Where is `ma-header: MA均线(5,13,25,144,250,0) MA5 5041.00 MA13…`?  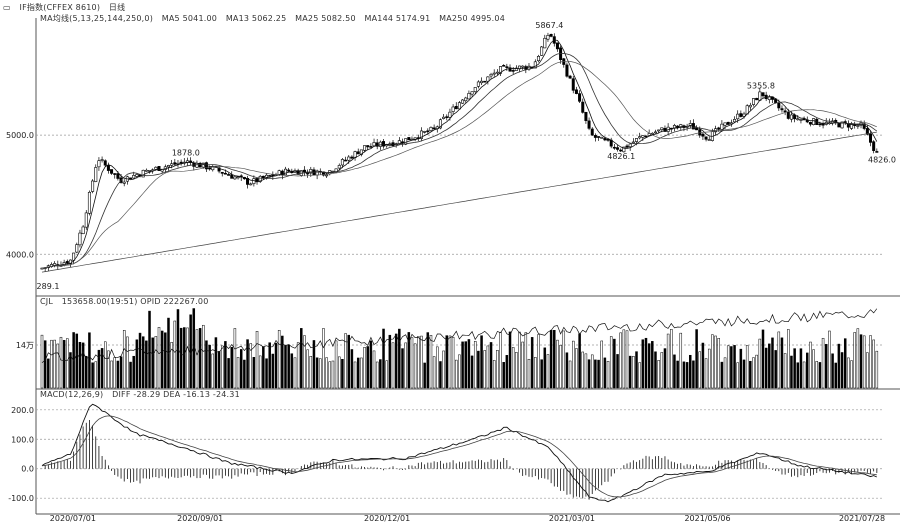 ma-header: MA均线(5,13,25,144,250,0) MA5 5041.00 MA13… is located at coordinates (275, 18).